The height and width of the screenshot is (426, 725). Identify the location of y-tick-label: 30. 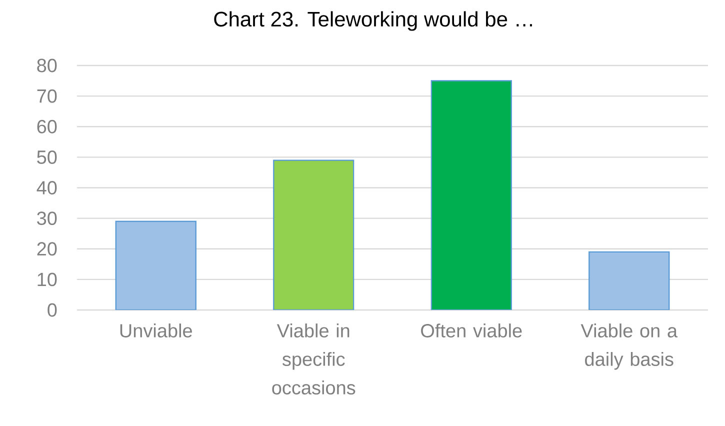
(47, 219).